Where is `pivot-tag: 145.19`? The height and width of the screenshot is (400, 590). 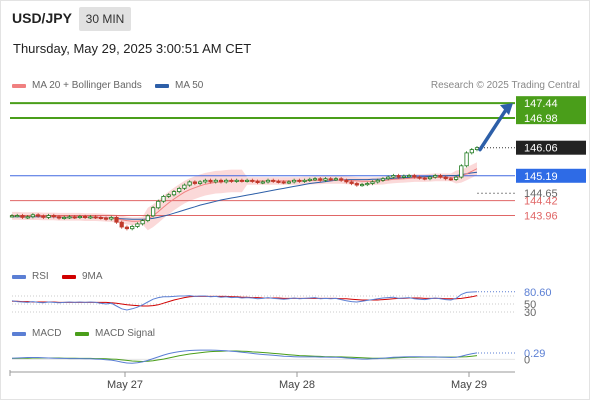
pivot-tag: 145.19 is located at coordinates (541, 177).